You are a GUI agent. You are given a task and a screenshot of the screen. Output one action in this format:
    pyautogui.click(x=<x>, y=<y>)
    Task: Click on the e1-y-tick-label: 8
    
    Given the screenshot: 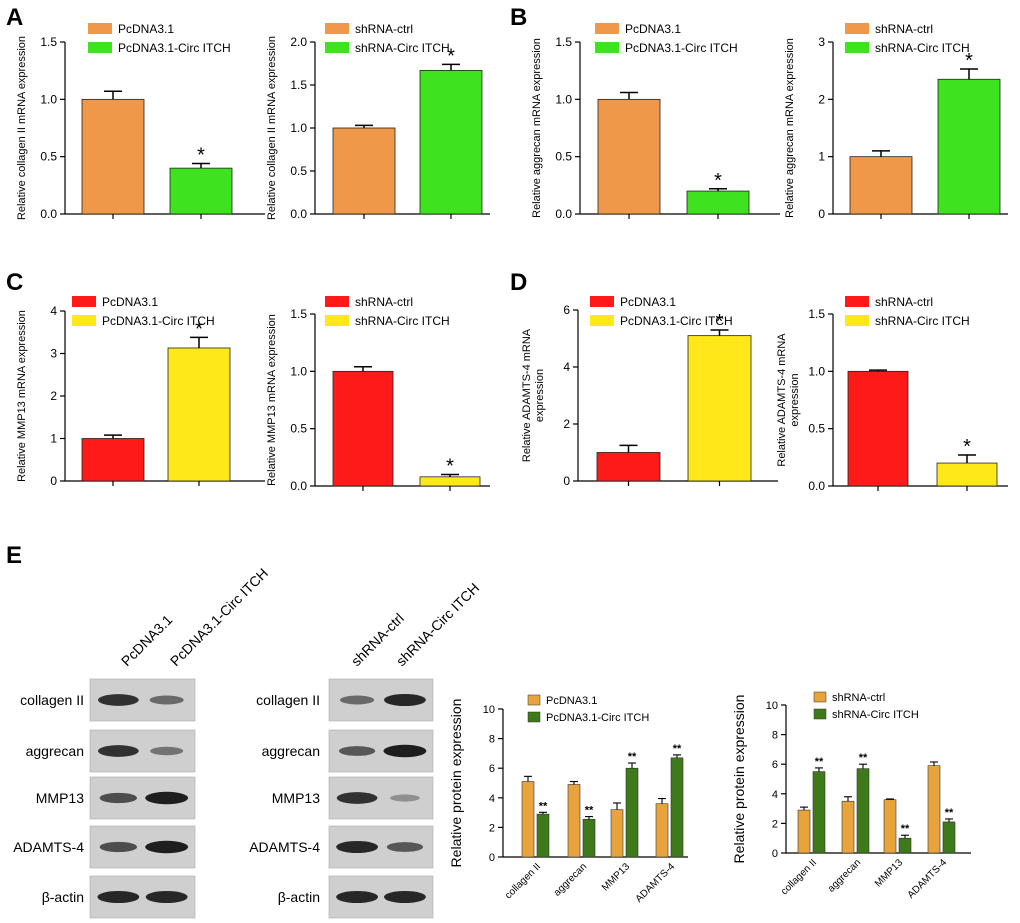 What is the action you would take?
    pyautogui.click(x=492, y=740)
    